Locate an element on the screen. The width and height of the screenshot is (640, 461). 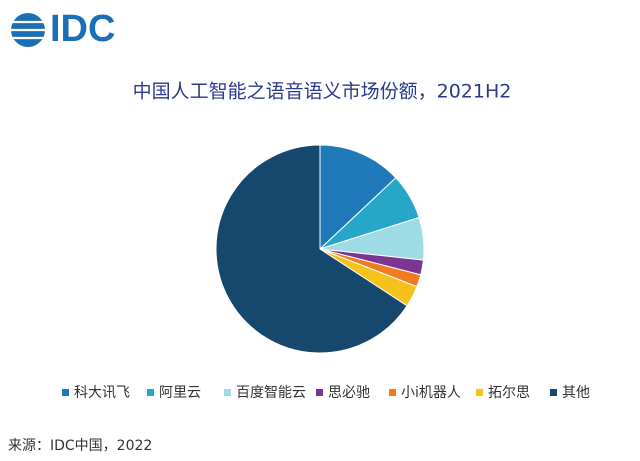
source: 来源：IDC中国，2022 is located at coordinates (80, 446).